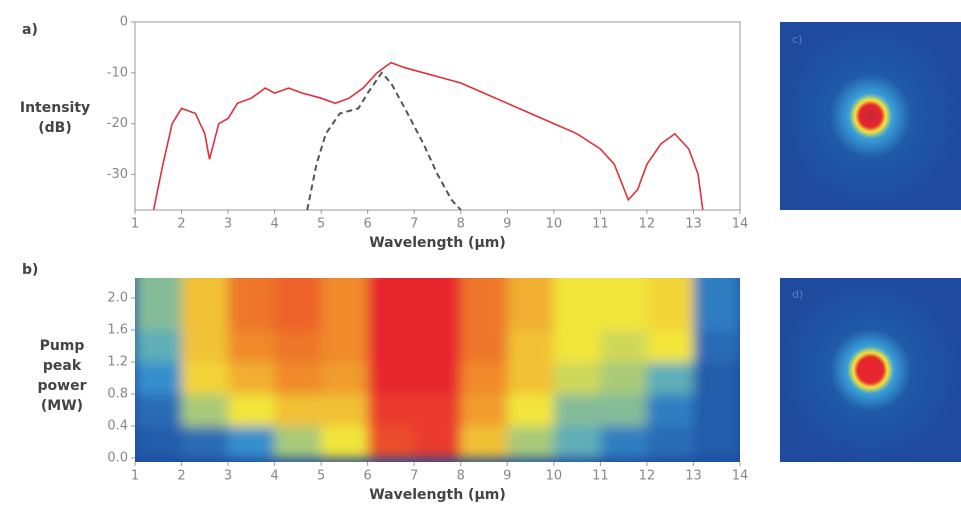 Image resolution: width=961 pixels, height=506 pixels. Describe the element at coordinates (55, 108) in the screenshot. I see `y-axis-label: Intensity` at that location.